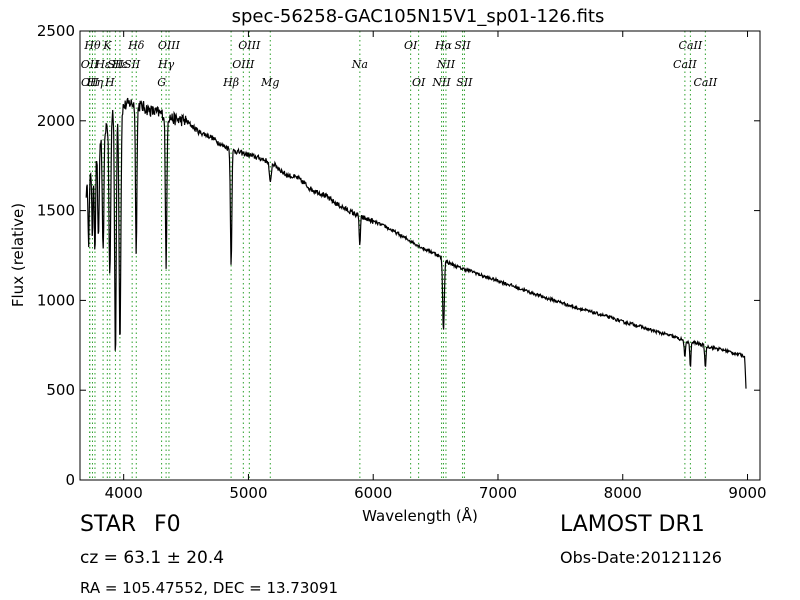  What do you see at coordinates (152, 558) in the screenshot?
I see `redshift-value: cz = 63.1 ± 20.4` at bounding box center [152, 558].